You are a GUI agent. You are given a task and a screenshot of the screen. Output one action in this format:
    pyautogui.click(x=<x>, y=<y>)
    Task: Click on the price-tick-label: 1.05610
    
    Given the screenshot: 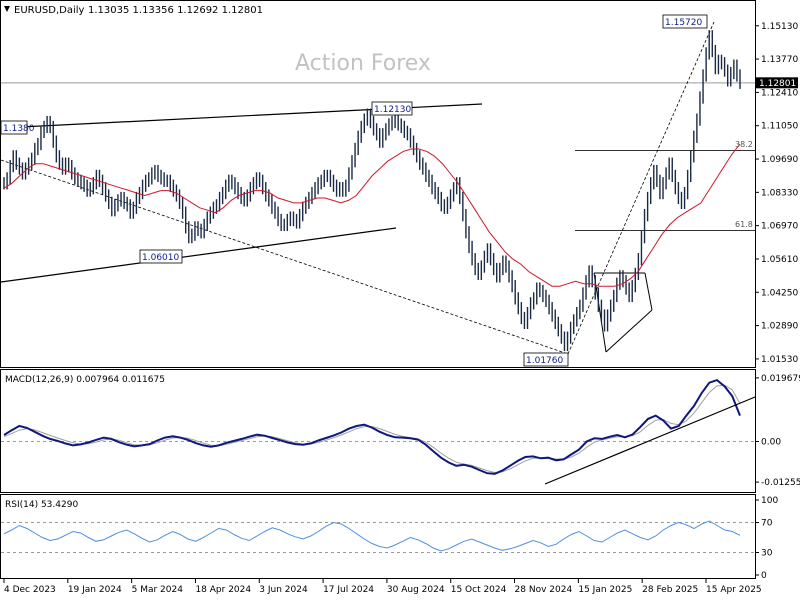 What is the action you would take?
    pyautogui.click(x=779, y=260)
    